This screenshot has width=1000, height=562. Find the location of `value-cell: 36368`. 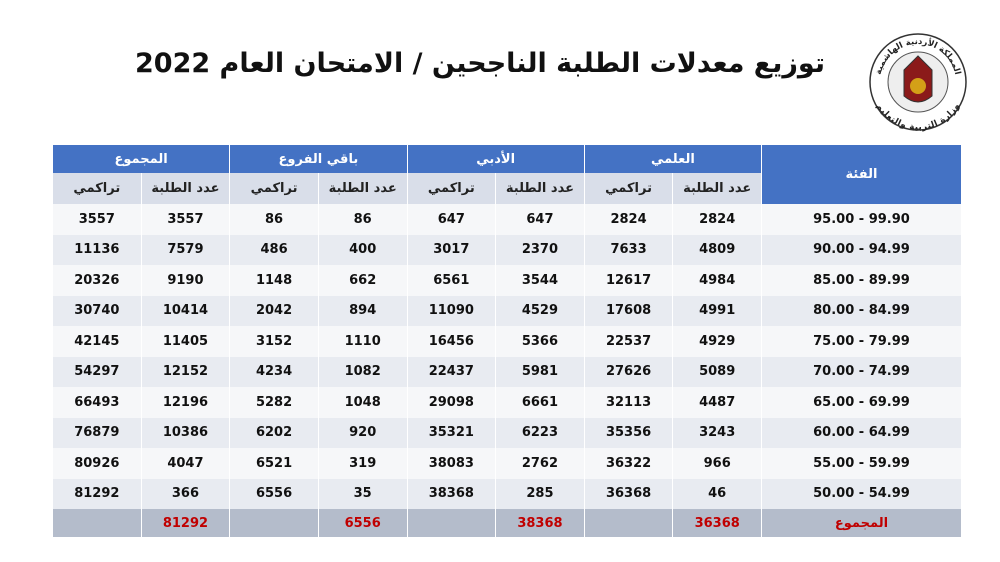

value-cell: 36368 is located at coordinates (628, 493).